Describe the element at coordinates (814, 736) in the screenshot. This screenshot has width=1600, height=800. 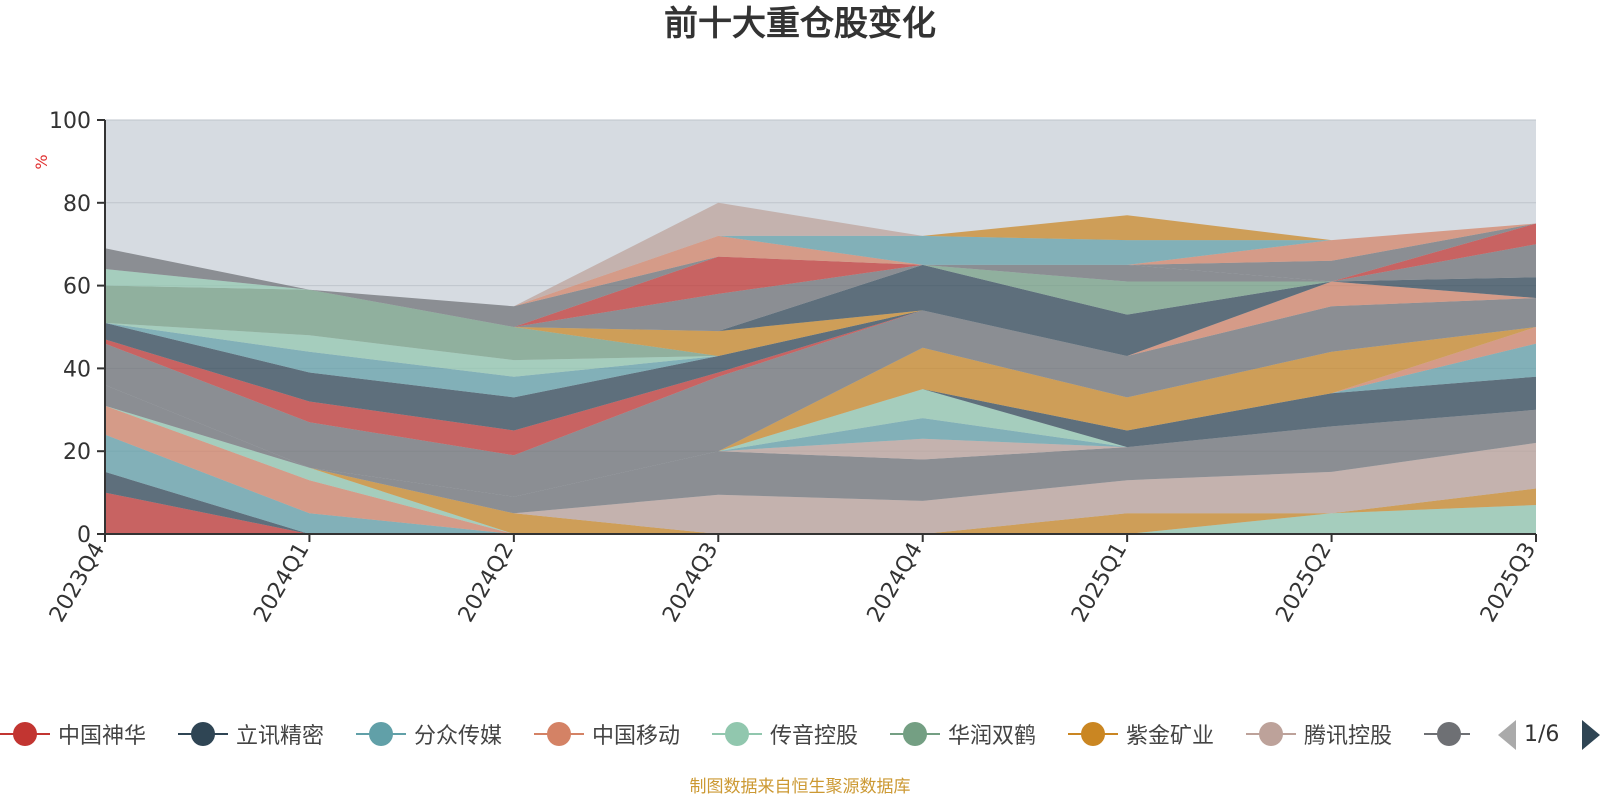
I see `legend-label: 传音控股` at that location.